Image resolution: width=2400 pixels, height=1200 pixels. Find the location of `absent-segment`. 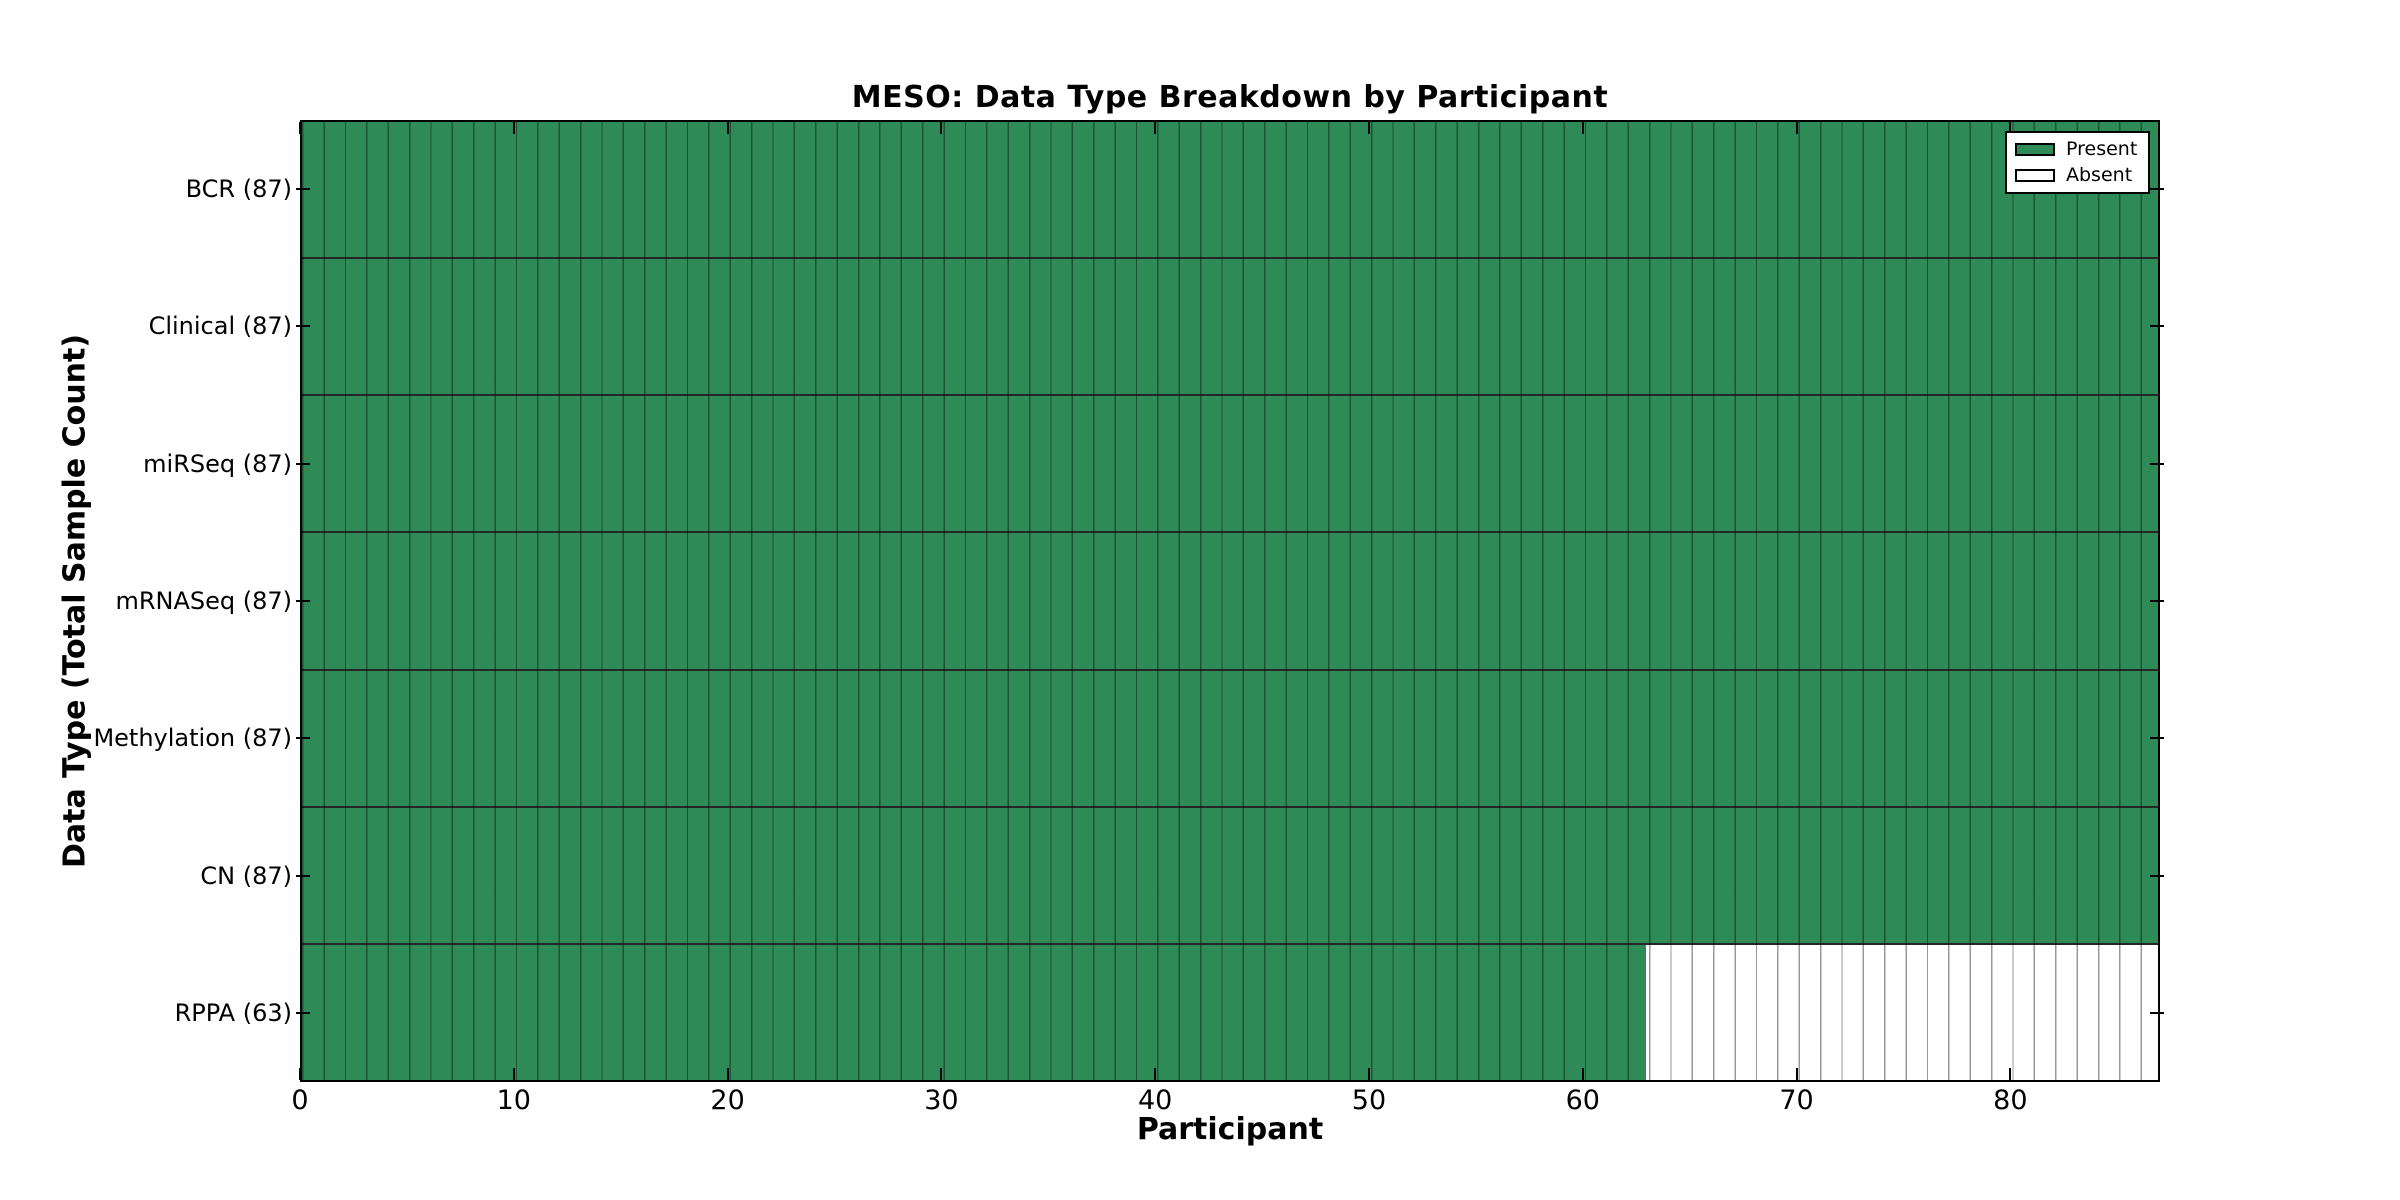

absent-segment is located at coordinates (1902, 1012).